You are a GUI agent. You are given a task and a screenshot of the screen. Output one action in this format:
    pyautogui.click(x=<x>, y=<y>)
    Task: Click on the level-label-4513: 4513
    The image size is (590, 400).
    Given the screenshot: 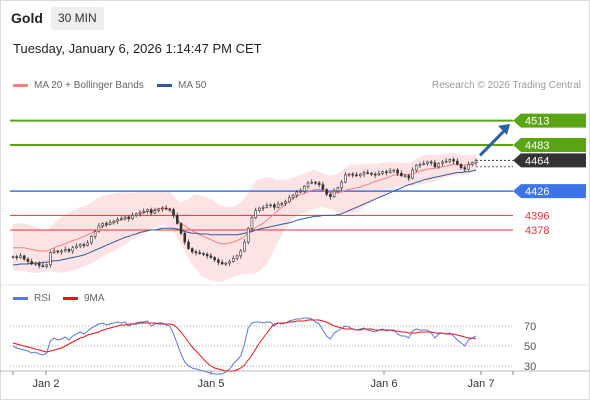 What is the action you would take?
    pyautogui.click(x=537, y=122)
    